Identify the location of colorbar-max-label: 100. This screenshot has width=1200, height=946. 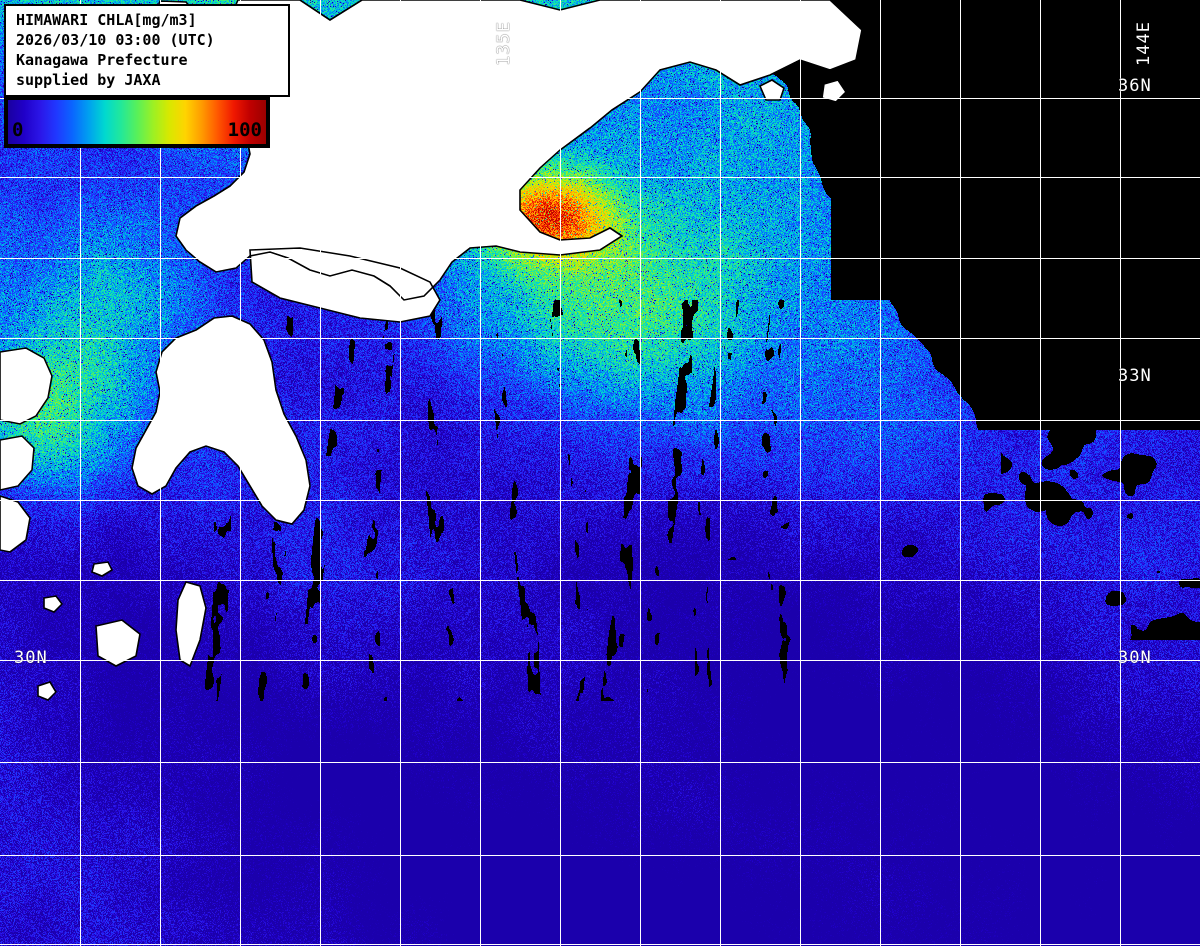
(244, 130).